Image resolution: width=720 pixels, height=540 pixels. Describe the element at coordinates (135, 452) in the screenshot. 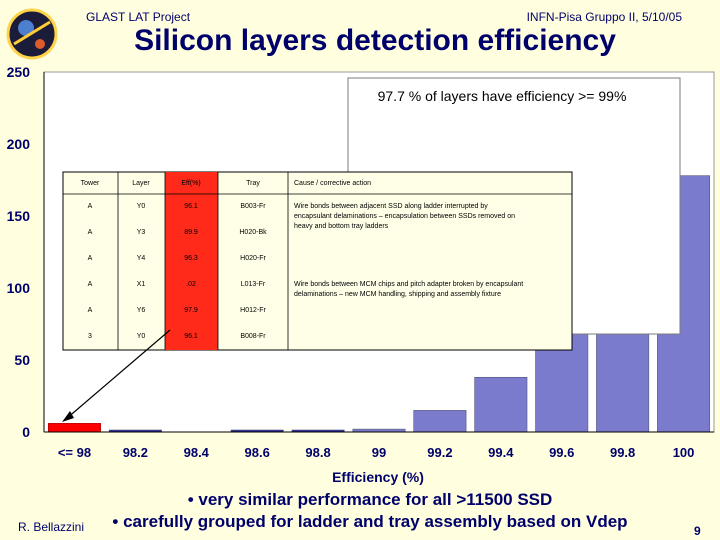

I see `x-tick-label: 98.2` at that location.